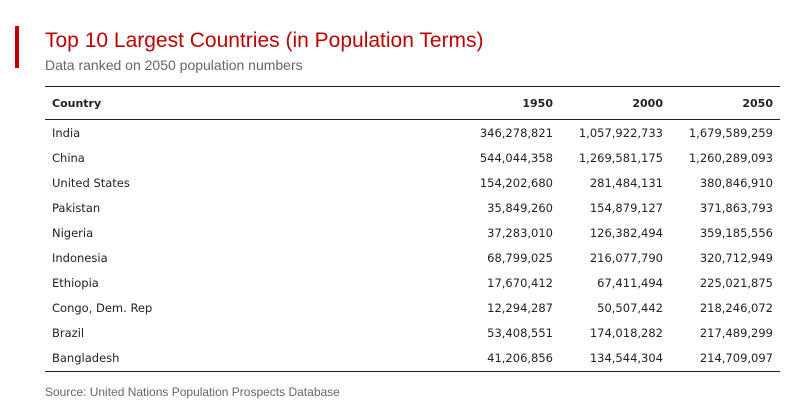 The width and height of the screenshot is (800, 400). What do you see at coordinates (516, 157) in the screenshot?
I see `cell-pop-1950: 544,044,358` at bounding box center [516, 157].